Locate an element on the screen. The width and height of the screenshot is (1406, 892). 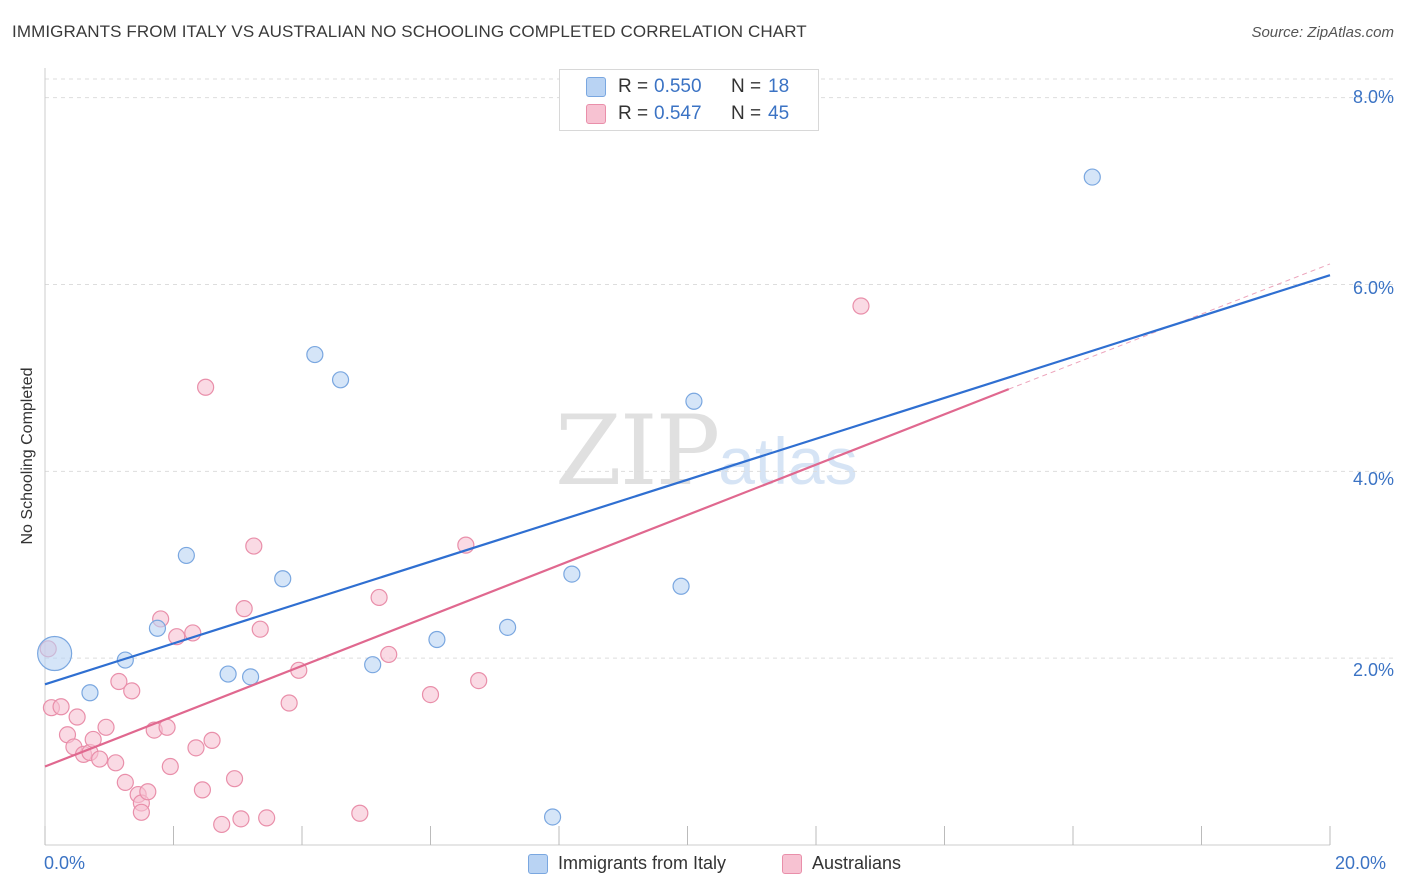
legend-swatch-italy is located at coordinates (596, 87).